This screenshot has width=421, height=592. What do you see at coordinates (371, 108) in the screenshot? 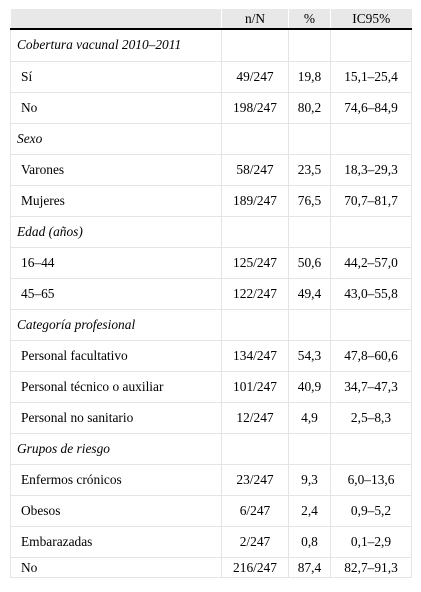
I see `row-ci: 74,6–84,9` at bounding box center [371, 108].